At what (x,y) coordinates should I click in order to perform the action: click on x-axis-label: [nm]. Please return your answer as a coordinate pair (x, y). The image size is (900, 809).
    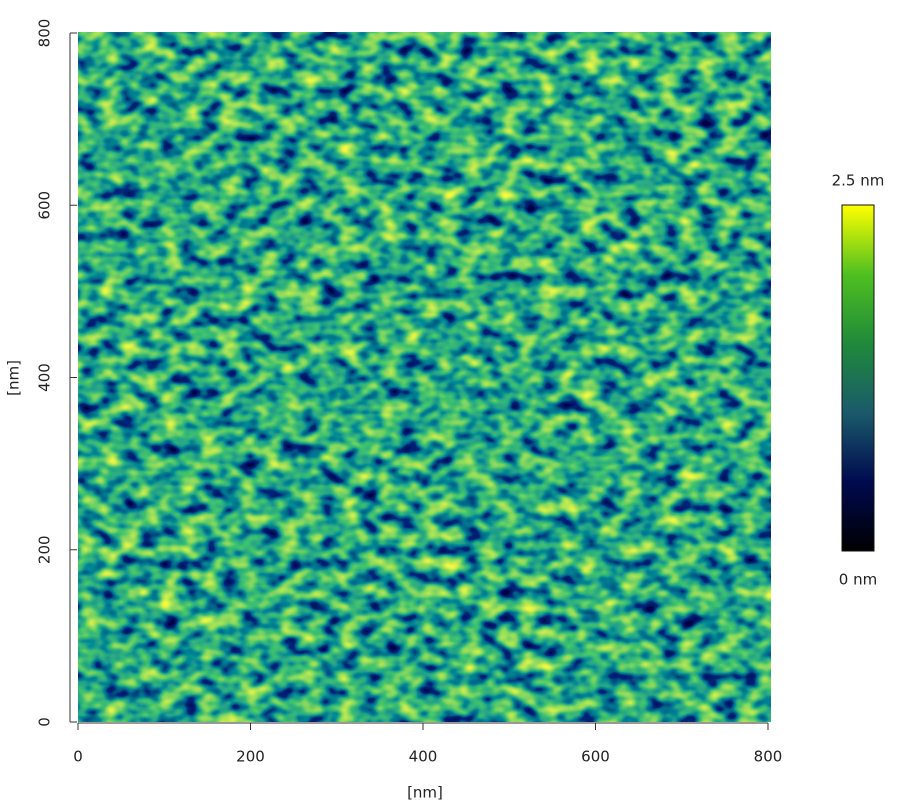
    Looking at the image, I should click on (425, 793).